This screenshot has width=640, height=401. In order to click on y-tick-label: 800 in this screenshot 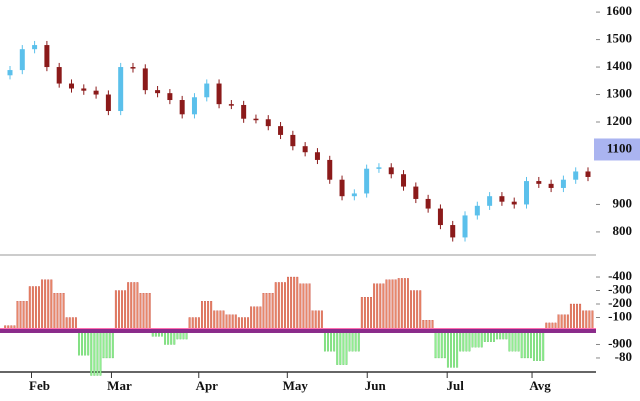, I will do `click(623, 230)`.